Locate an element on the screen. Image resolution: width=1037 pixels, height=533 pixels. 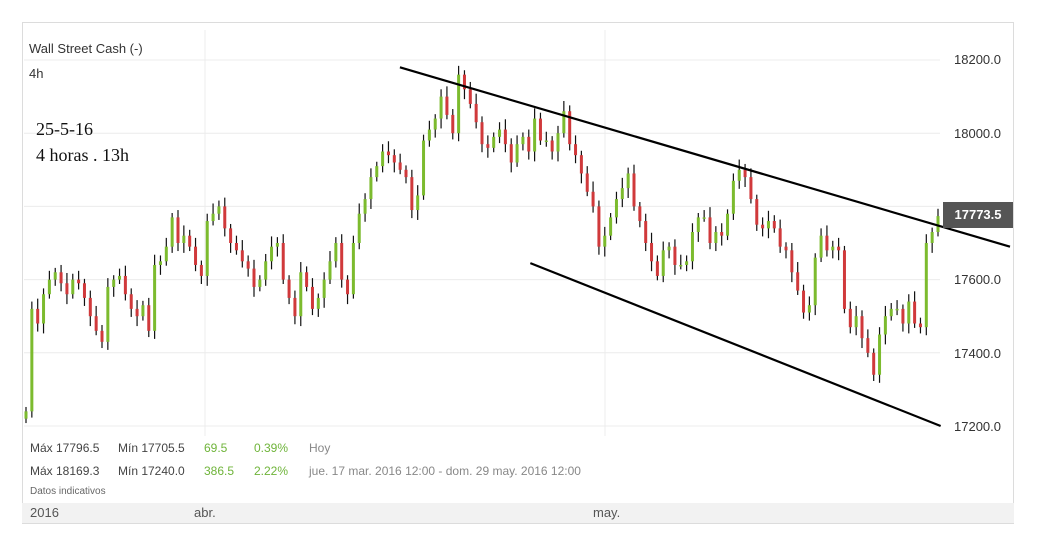
x-tick-label: abr. is located at coordinates (205, 512).